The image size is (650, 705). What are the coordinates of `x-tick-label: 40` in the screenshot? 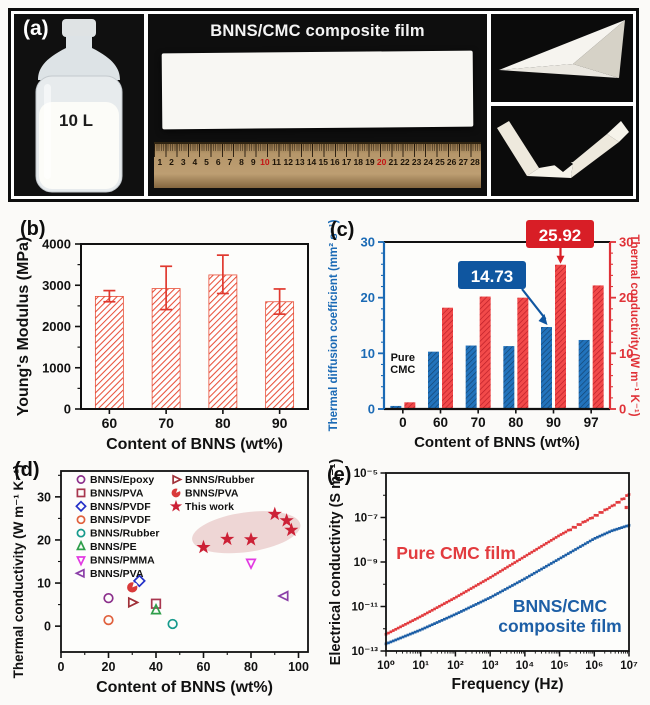 It's located at (156, 667).